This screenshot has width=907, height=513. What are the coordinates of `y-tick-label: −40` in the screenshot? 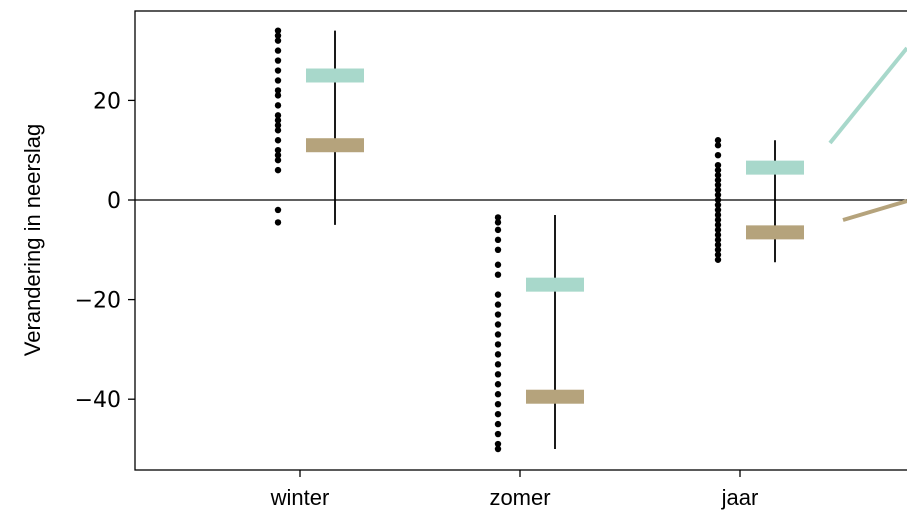 It's located at (98, 400).